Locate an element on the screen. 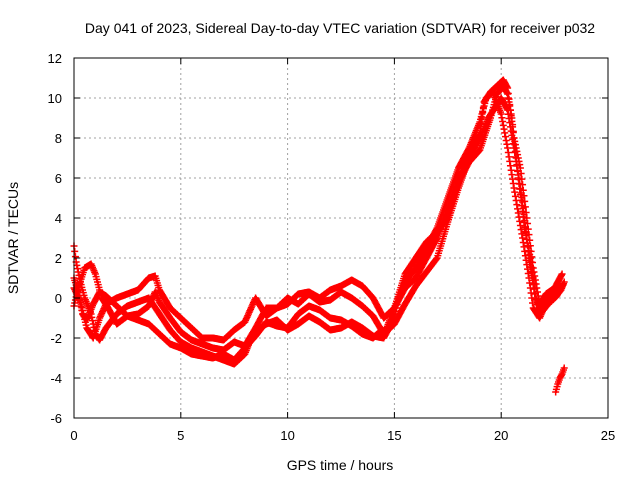 The width and height of the screenshot is (640, 480). x-tick-label: 10 is located at coordinates (287, 435).